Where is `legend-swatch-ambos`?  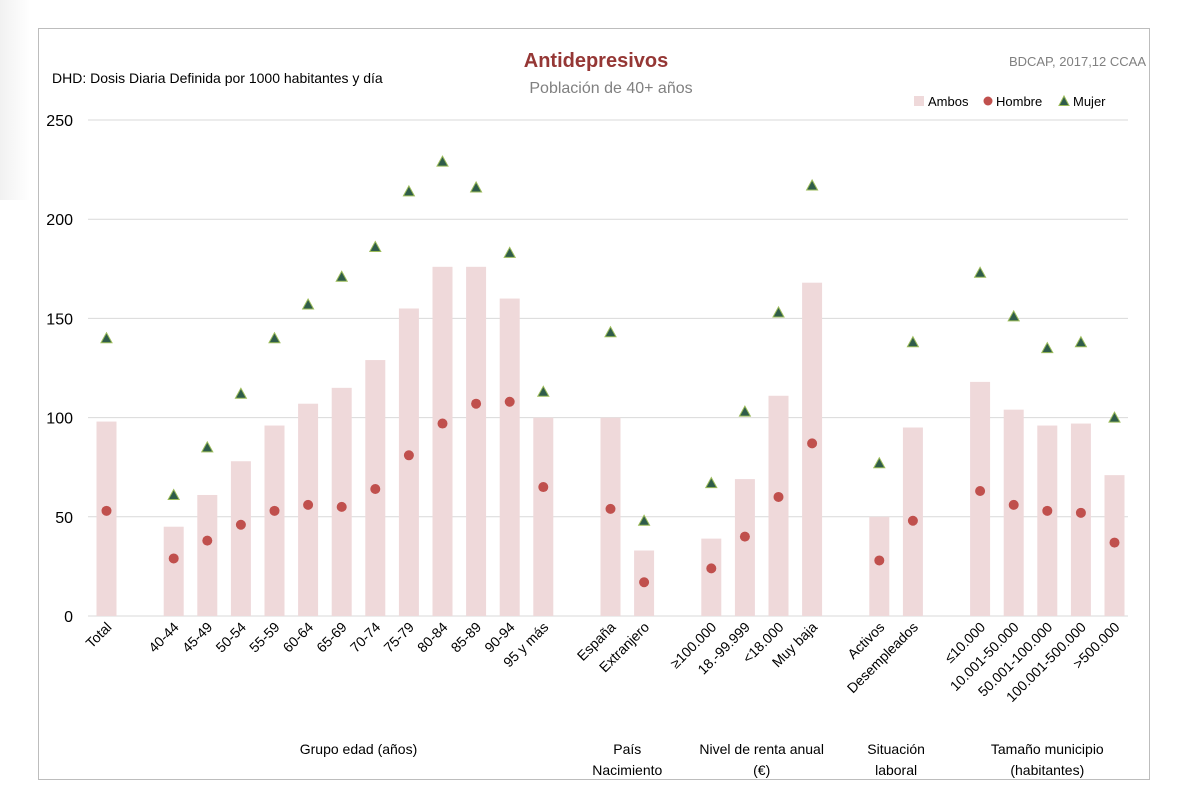
legend-swatch-ambos is located at coordinates (919, 101).